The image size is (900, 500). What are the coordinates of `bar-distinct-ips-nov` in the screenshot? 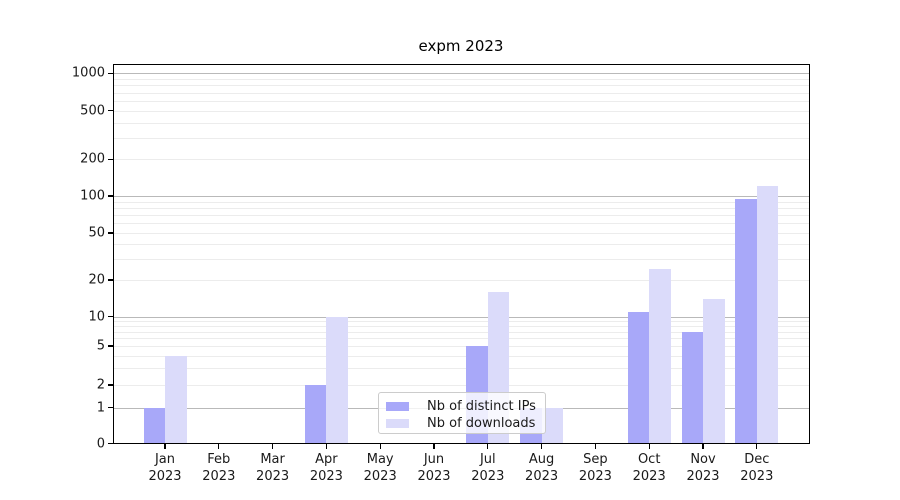 It's located at (692, 387).